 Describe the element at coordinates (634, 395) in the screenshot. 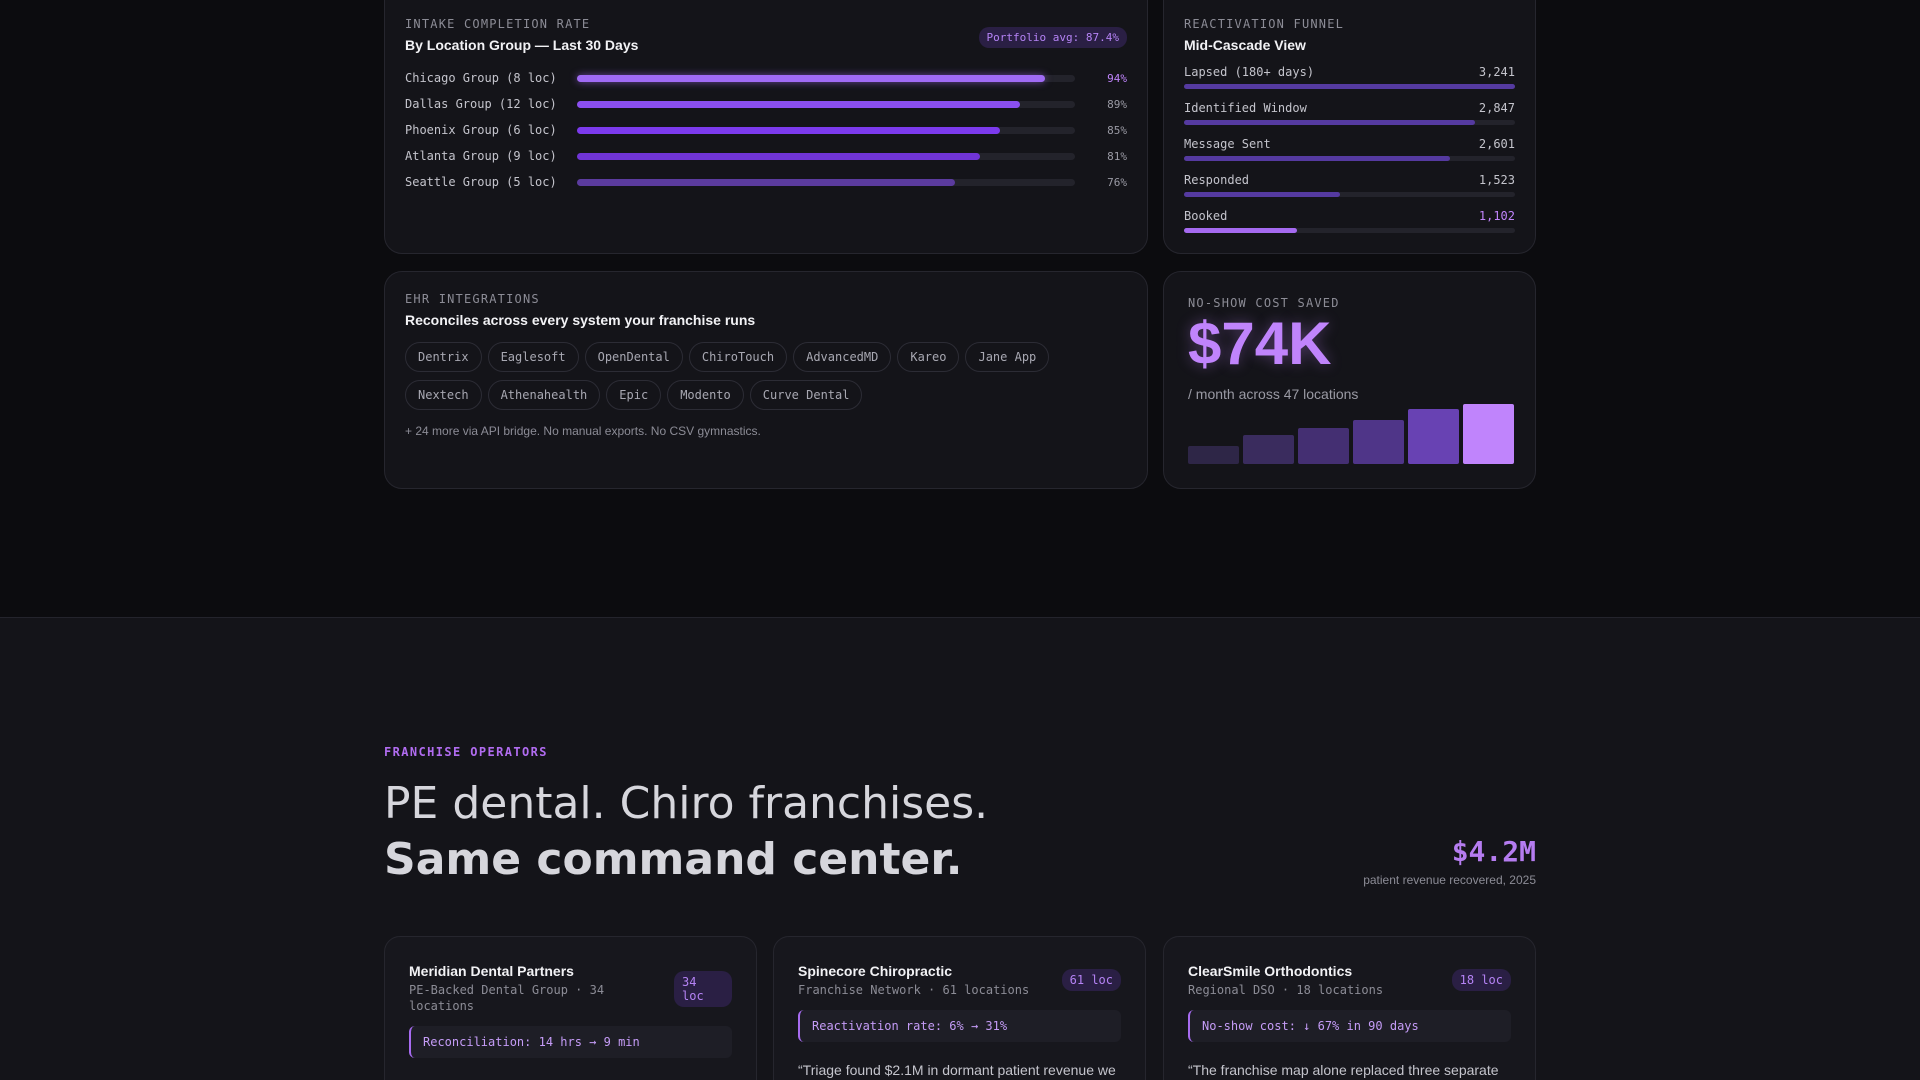

I see `ehr-chip: Epic` at that location.